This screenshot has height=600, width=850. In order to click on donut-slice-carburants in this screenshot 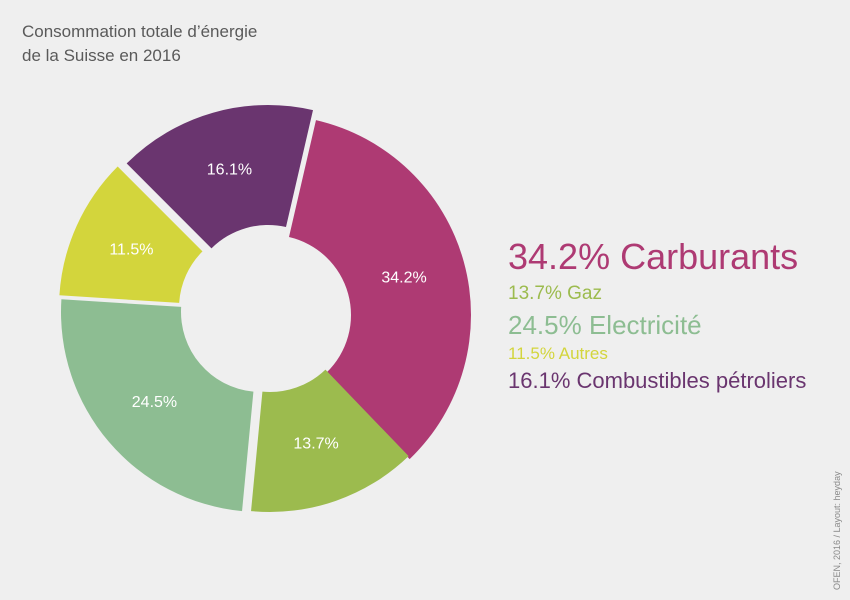, I will do `click(379, 290)`.